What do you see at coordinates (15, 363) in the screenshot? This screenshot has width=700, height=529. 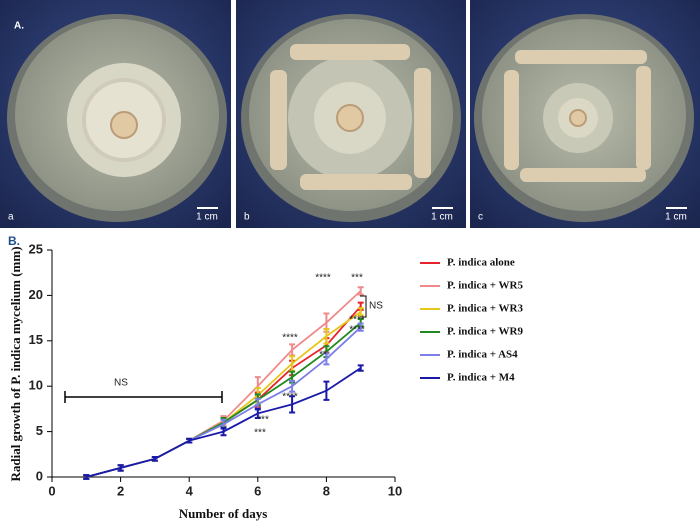 I see `y-axis-label: Radial growth of P. indica mycelium (mm)` at bounding box center [15, 363].